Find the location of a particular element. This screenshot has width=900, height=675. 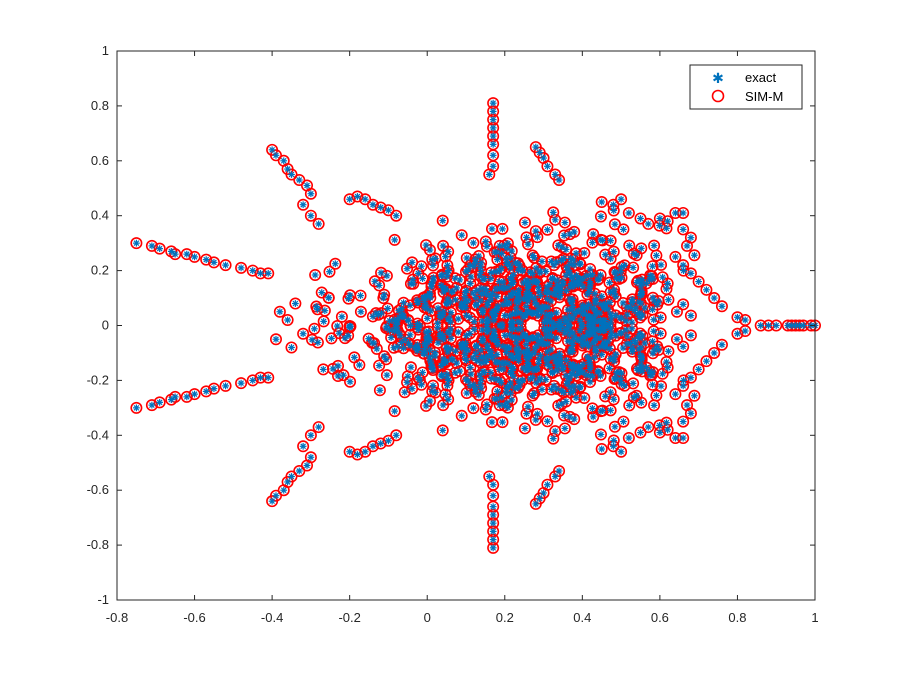

x-tick-label: -0.2 is located at coordinates (349, 617).